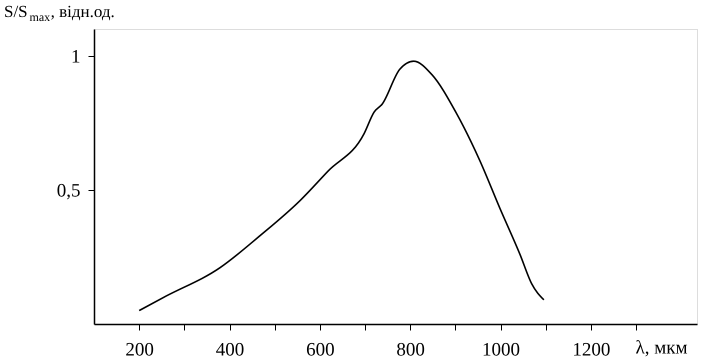 This screenshot has height=364, width=705. What do you see at coordinates (591, 350) in the screenshot?
I see `x-tick-label: 1200` at bounding box center [591, 350].